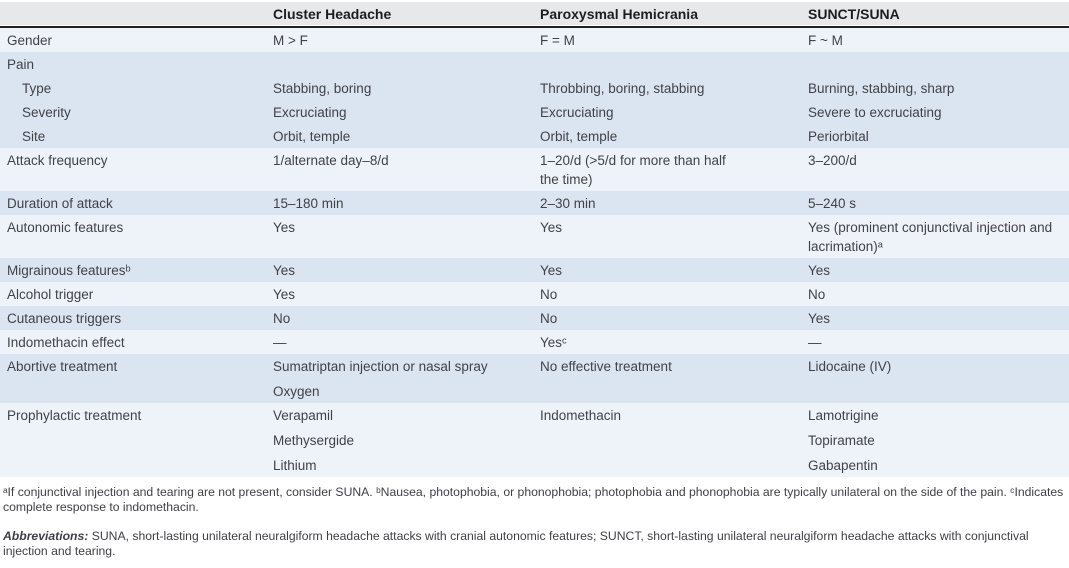  Describe the element at coordinates (34, 136) in the screenshot. I see `row-label: Site` at that location.